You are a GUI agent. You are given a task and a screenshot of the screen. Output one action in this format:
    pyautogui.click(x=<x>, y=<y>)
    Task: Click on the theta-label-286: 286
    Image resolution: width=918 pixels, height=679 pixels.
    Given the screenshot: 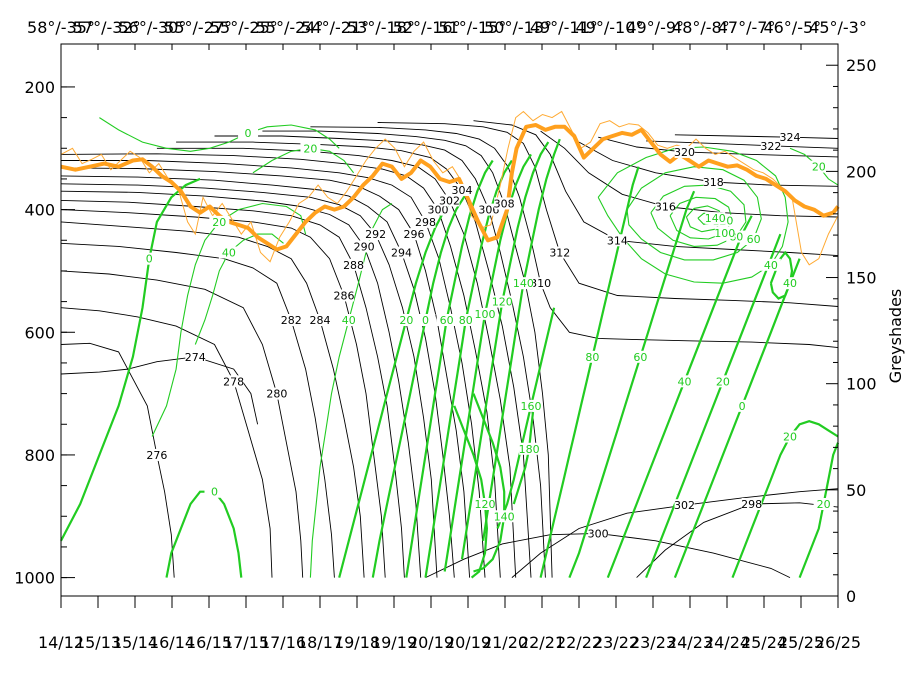 What is the action you would take?
    pyautogui.click(x=343, y=295)
    